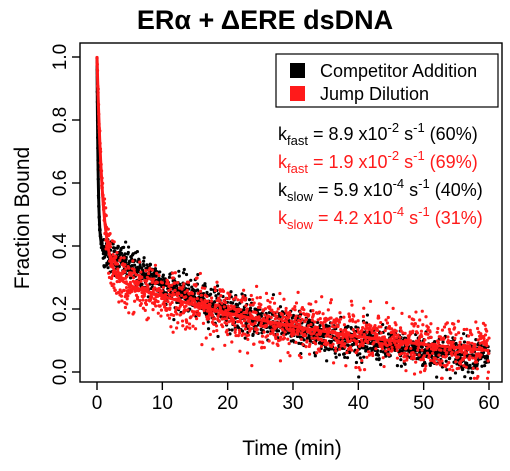  What do you see at coordinates (283, 162) in the screenshot?
I see `annotation-part: k` at bounding box center [283, 162].